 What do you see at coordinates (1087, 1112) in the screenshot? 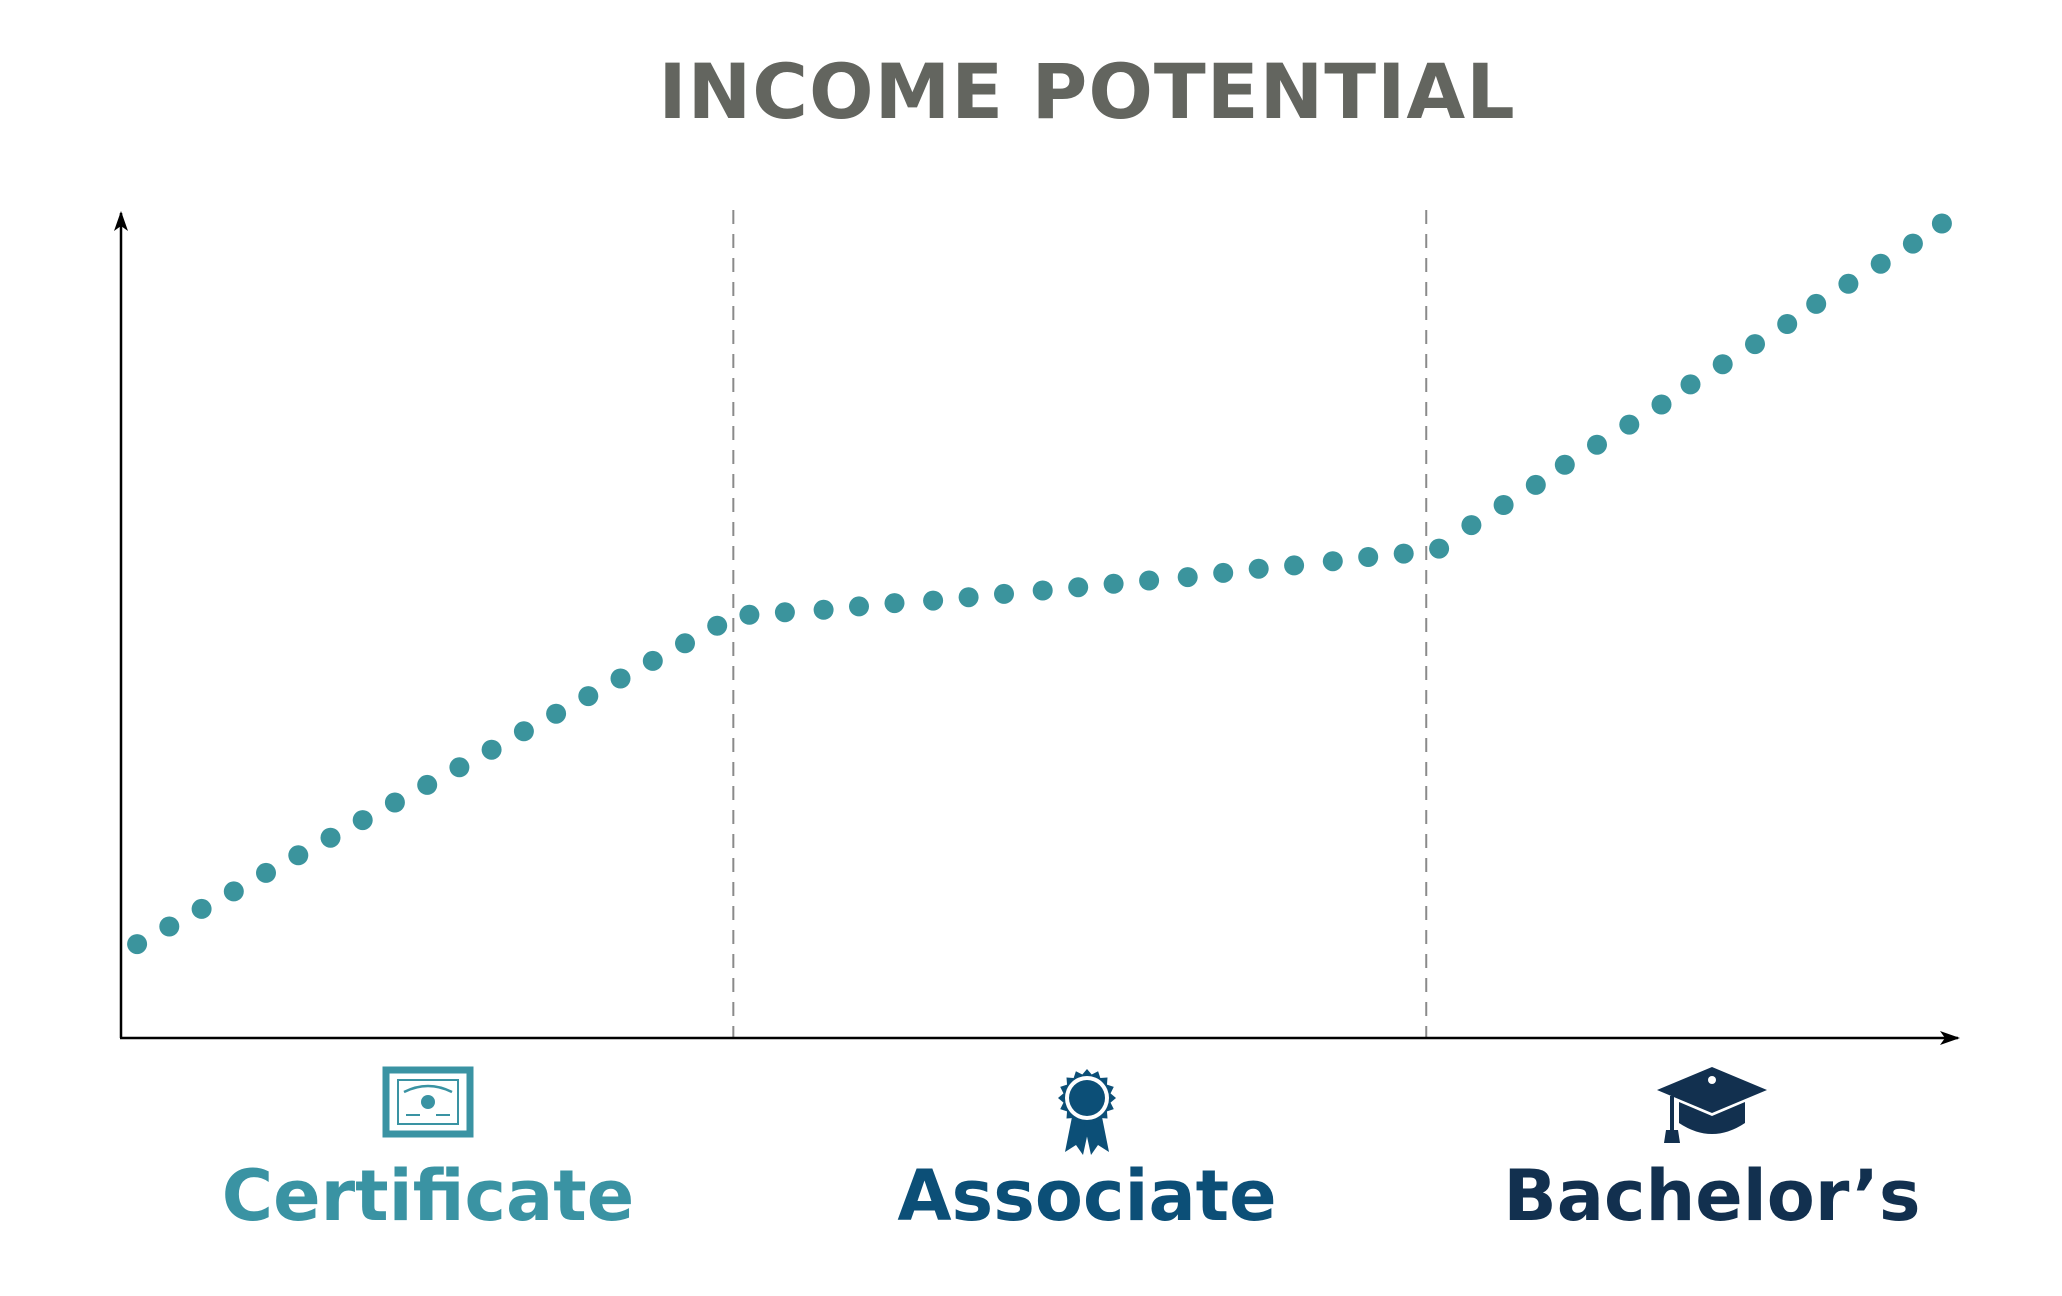
I see `ribbon-award-icon` at bounding box center [1087, 1112].